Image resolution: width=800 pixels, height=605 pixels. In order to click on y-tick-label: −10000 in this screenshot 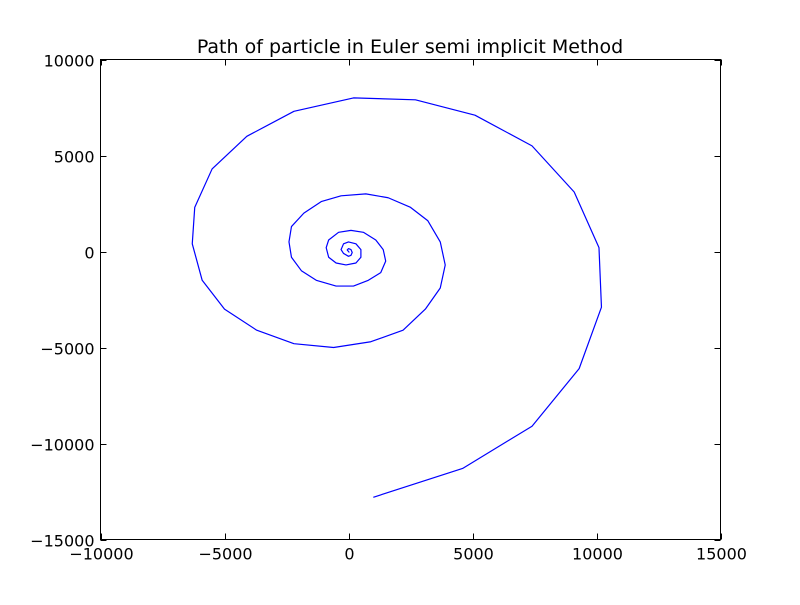, I will do `click(62, 445)`.